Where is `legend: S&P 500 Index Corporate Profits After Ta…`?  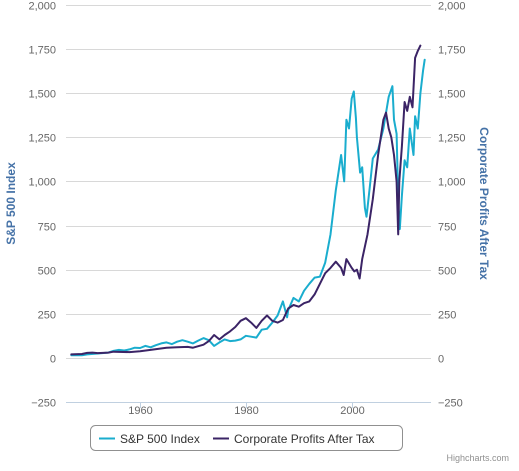
legend: S&P 500 Index Corporate Profits After Ta… is located at coordinates (246, 438).